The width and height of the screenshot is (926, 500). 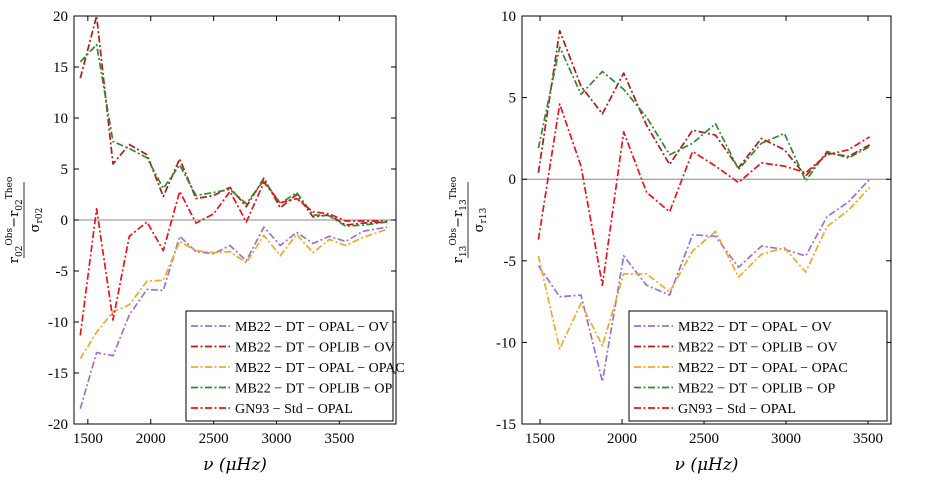 What do you see at coordinates (60, 17) in the screenshot?
I see `y-tick-label: 20` at bounding box center [60, 17].